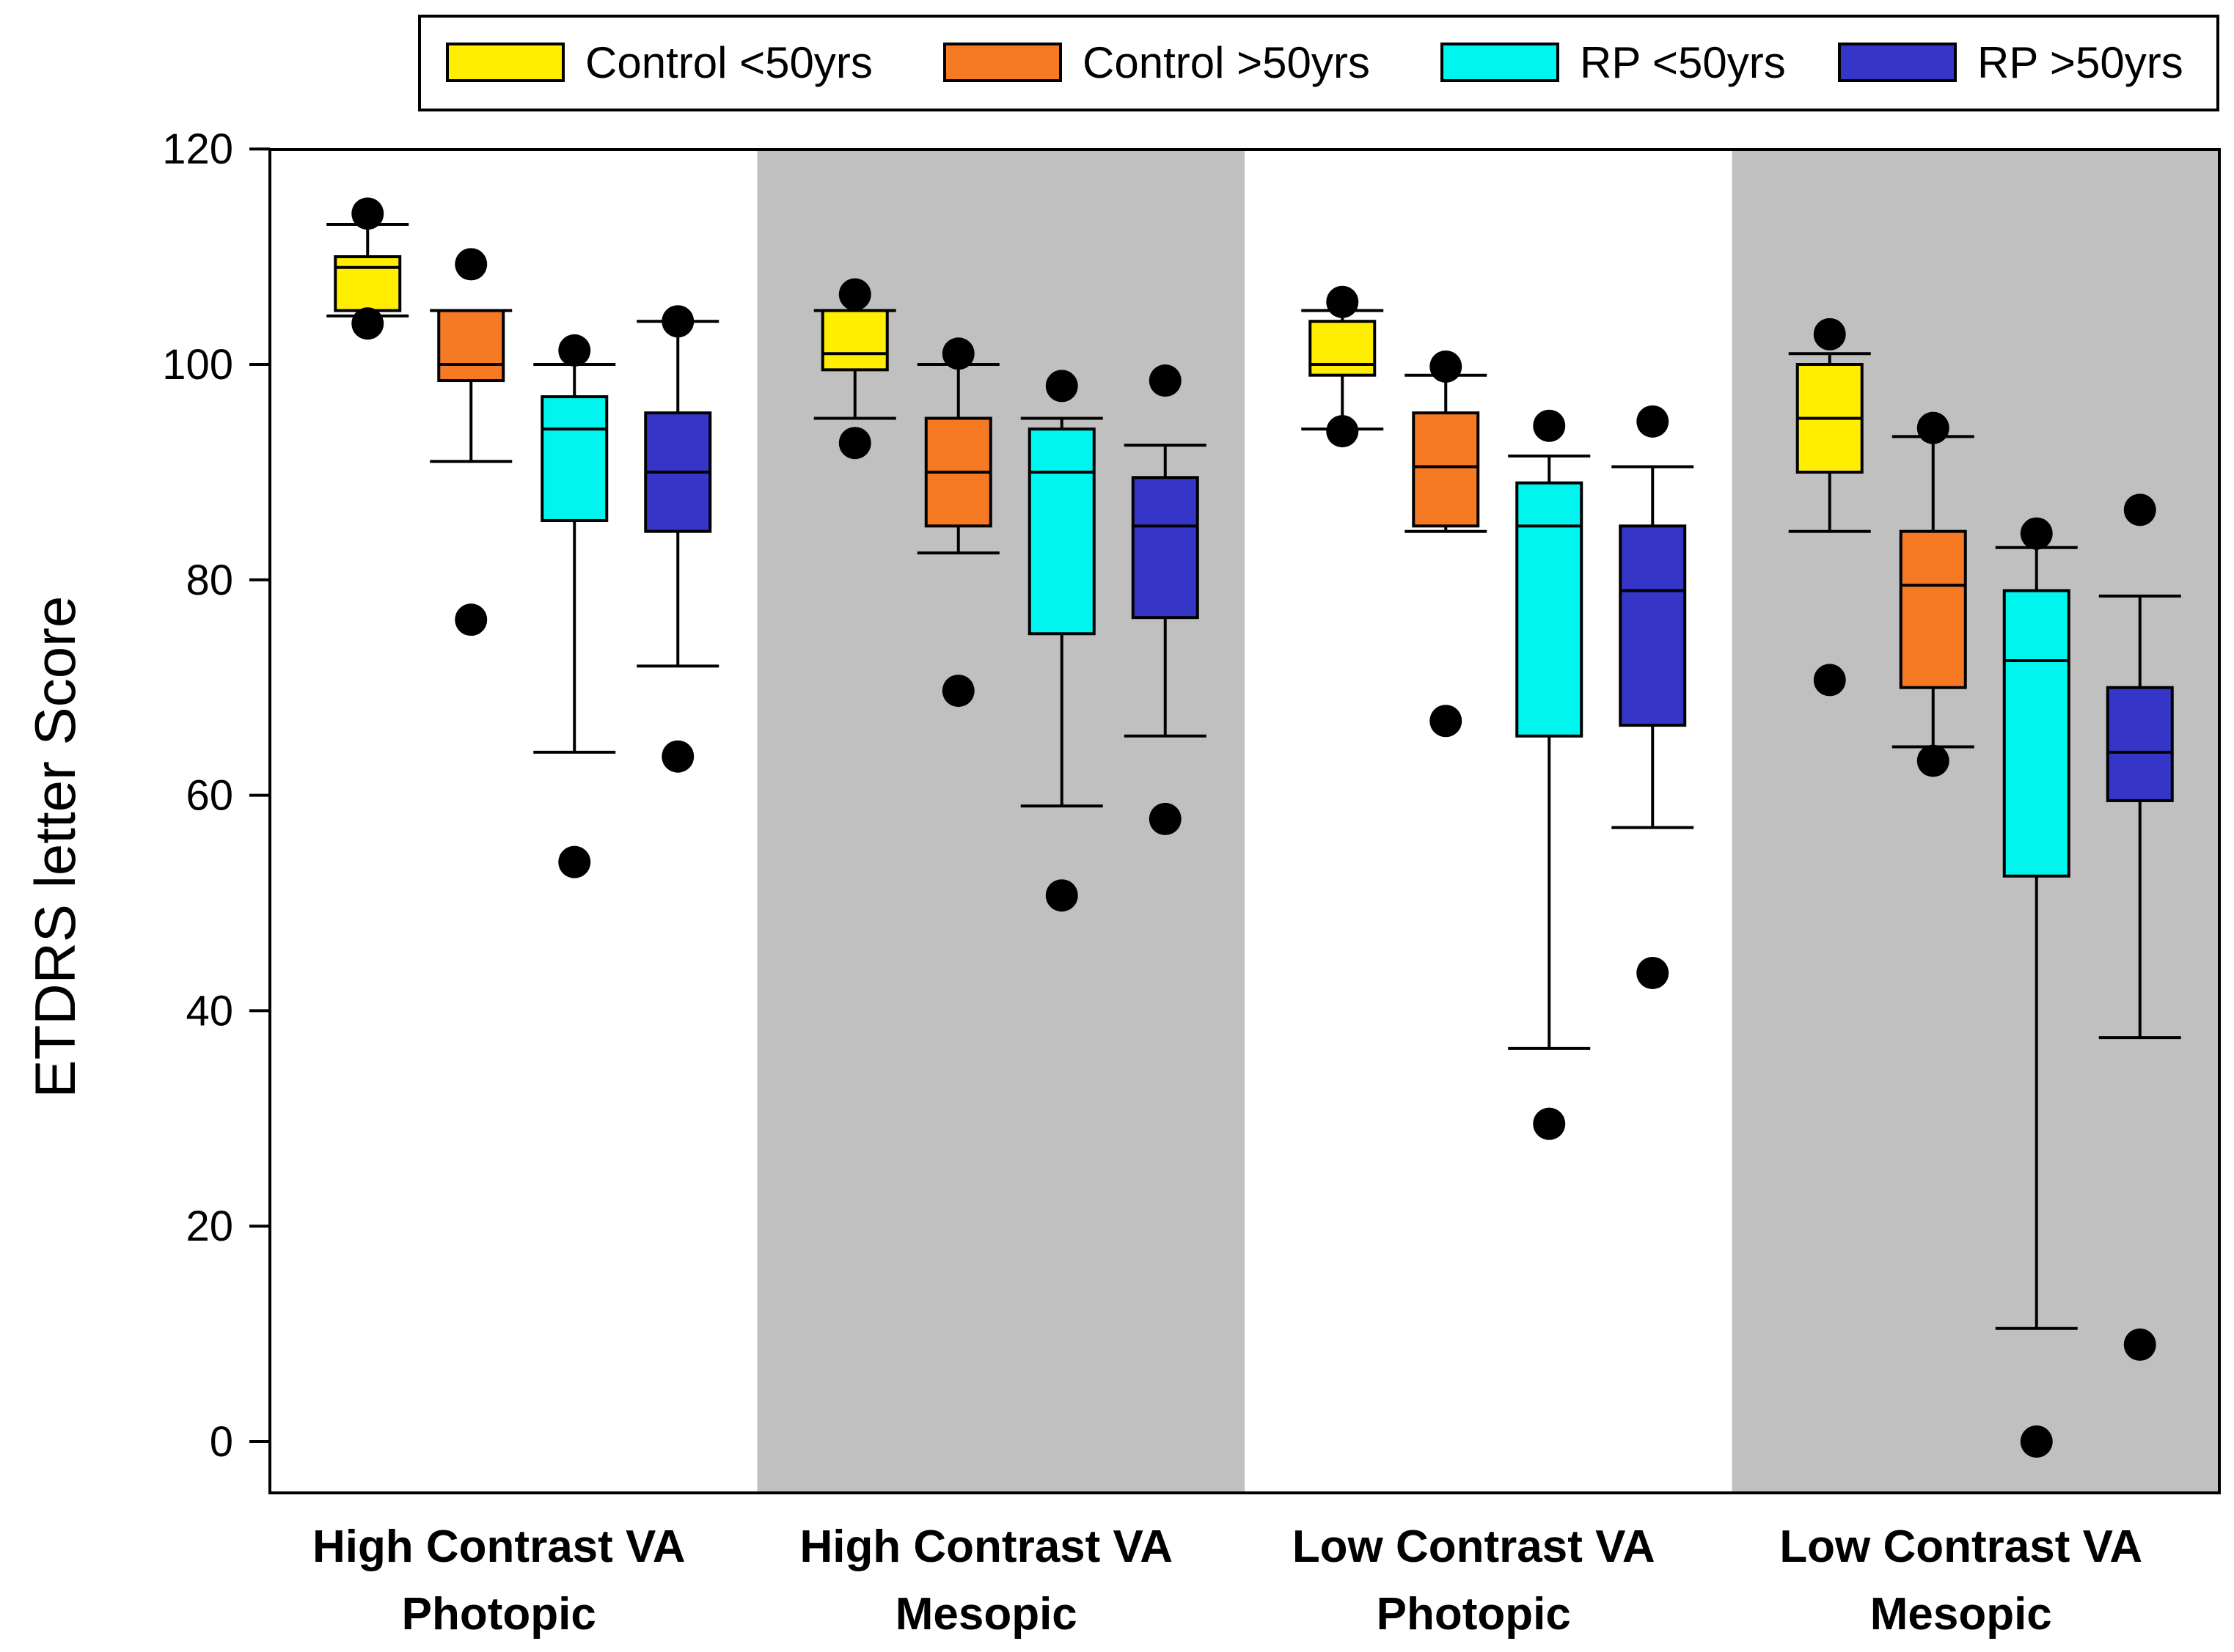 The height and width of the screenshot is (1652, 2234). What do you see at coordinates (210, 796) in the screenshot?
I see `y-tick-label: 60` at bounding box center [210, 796].